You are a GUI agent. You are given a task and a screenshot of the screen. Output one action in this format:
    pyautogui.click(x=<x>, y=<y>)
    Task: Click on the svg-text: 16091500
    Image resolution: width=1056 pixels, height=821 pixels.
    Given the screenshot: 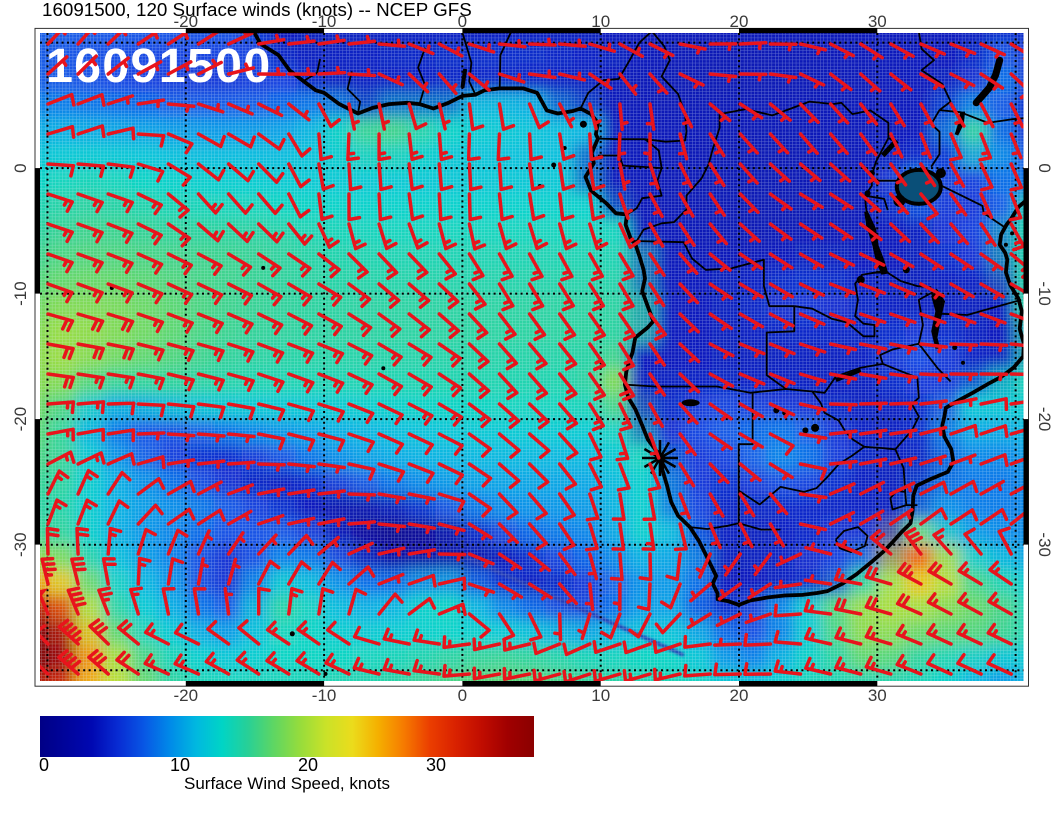 What is the action you would take?
    pyautogui.click(x=158, y=66)
    